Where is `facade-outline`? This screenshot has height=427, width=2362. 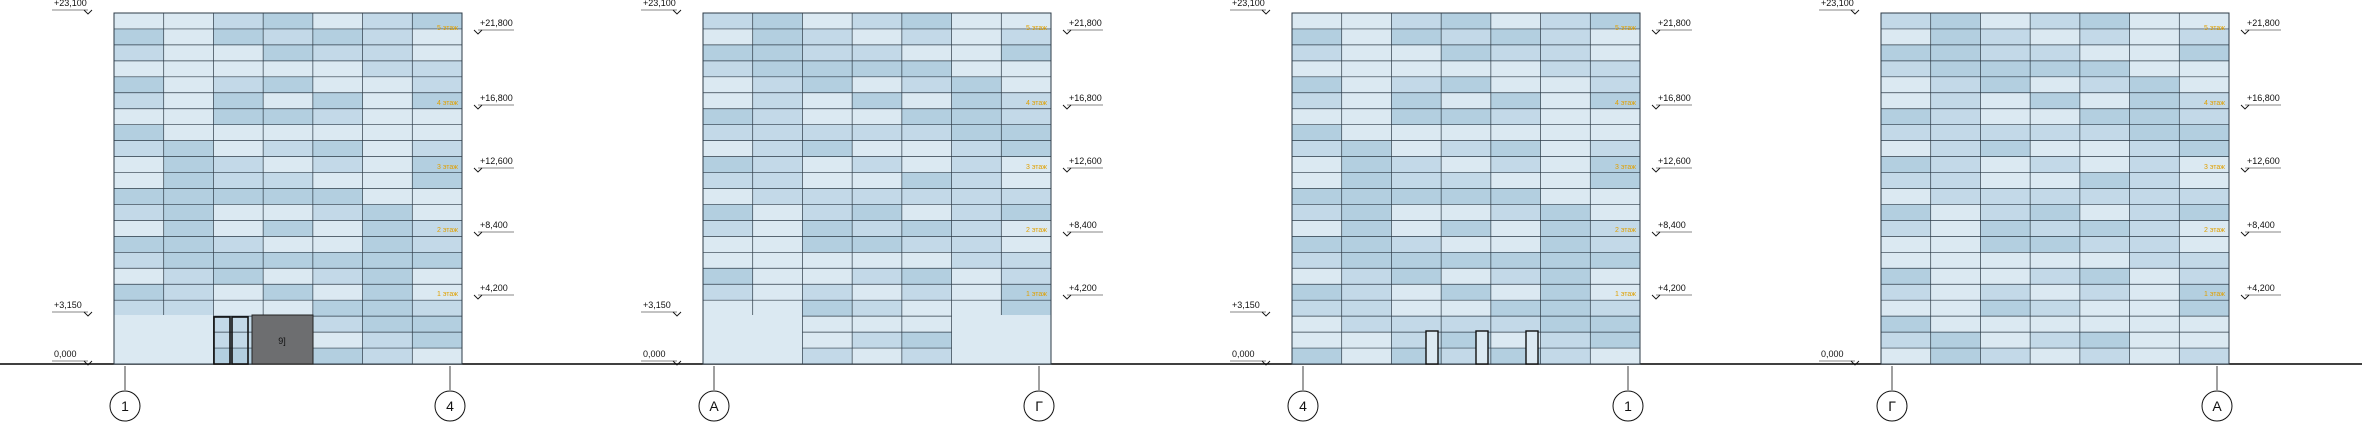
facade-outline is located at coordinates (877, 188).